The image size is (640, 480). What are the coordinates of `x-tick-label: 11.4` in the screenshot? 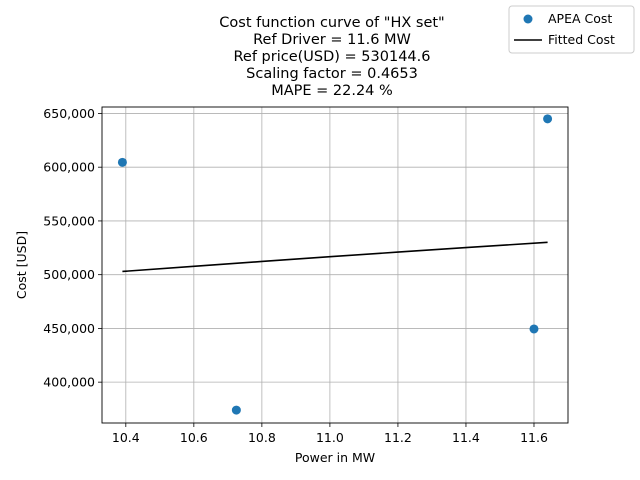 It's located at (466, 437).